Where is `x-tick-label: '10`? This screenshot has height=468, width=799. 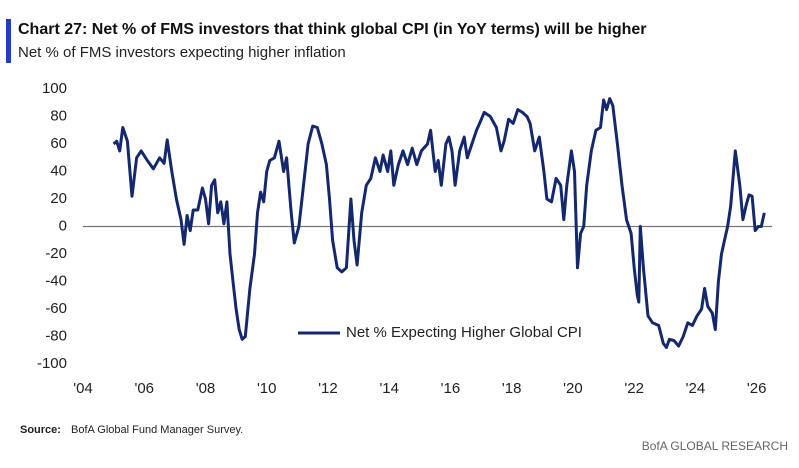
x-tick-label: '10 is located at coordinates (267, 388).